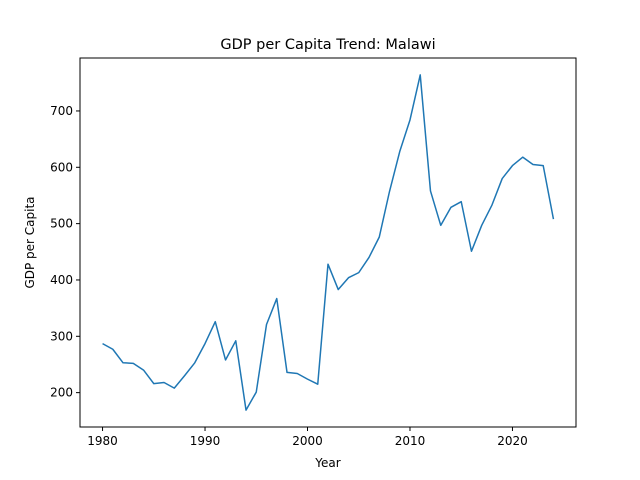  Describe the element at coordinates (327, 463) in the screenshot. I see `x-axis-label: Year` at that location.